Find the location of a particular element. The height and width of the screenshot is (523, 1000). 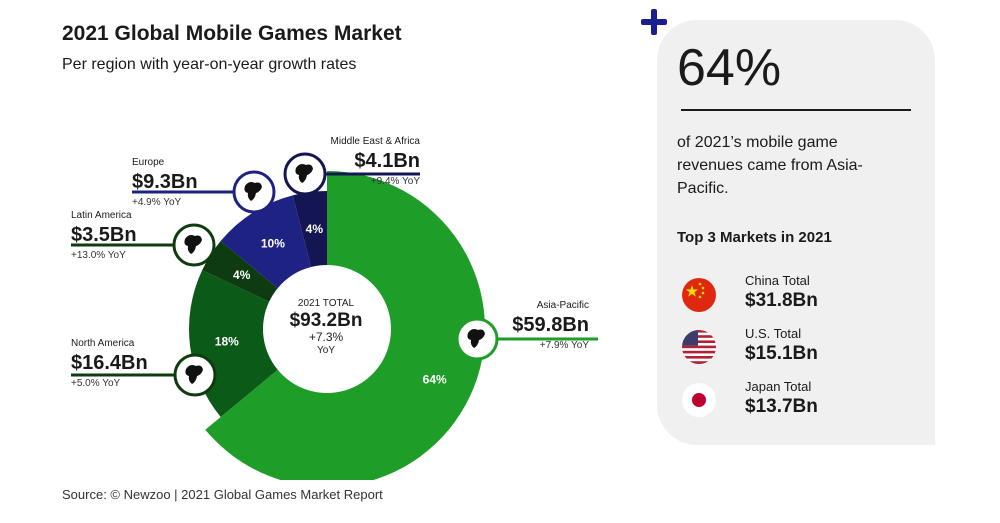

center-label: 2021 TOTAL is located at coordinates (326, 303).